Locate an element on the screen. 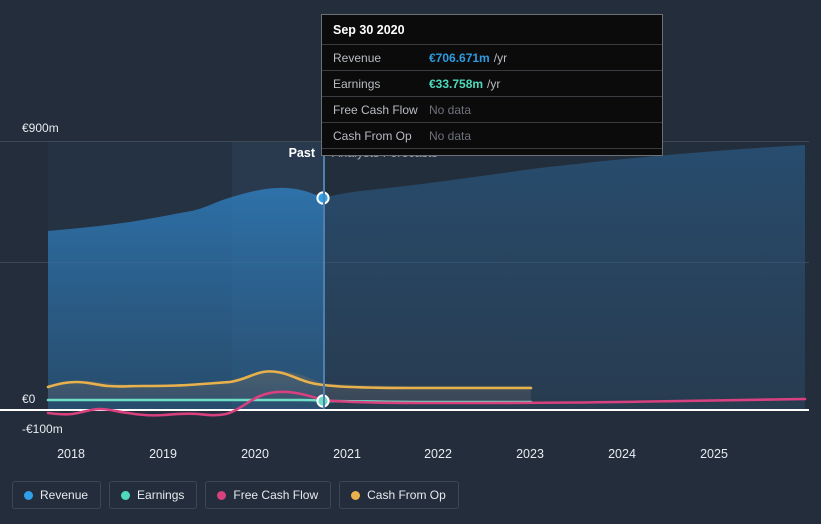 This screenshot has height=524, width=821. x-axis-label-2019: 2019 is located at coordinates (163, 454).